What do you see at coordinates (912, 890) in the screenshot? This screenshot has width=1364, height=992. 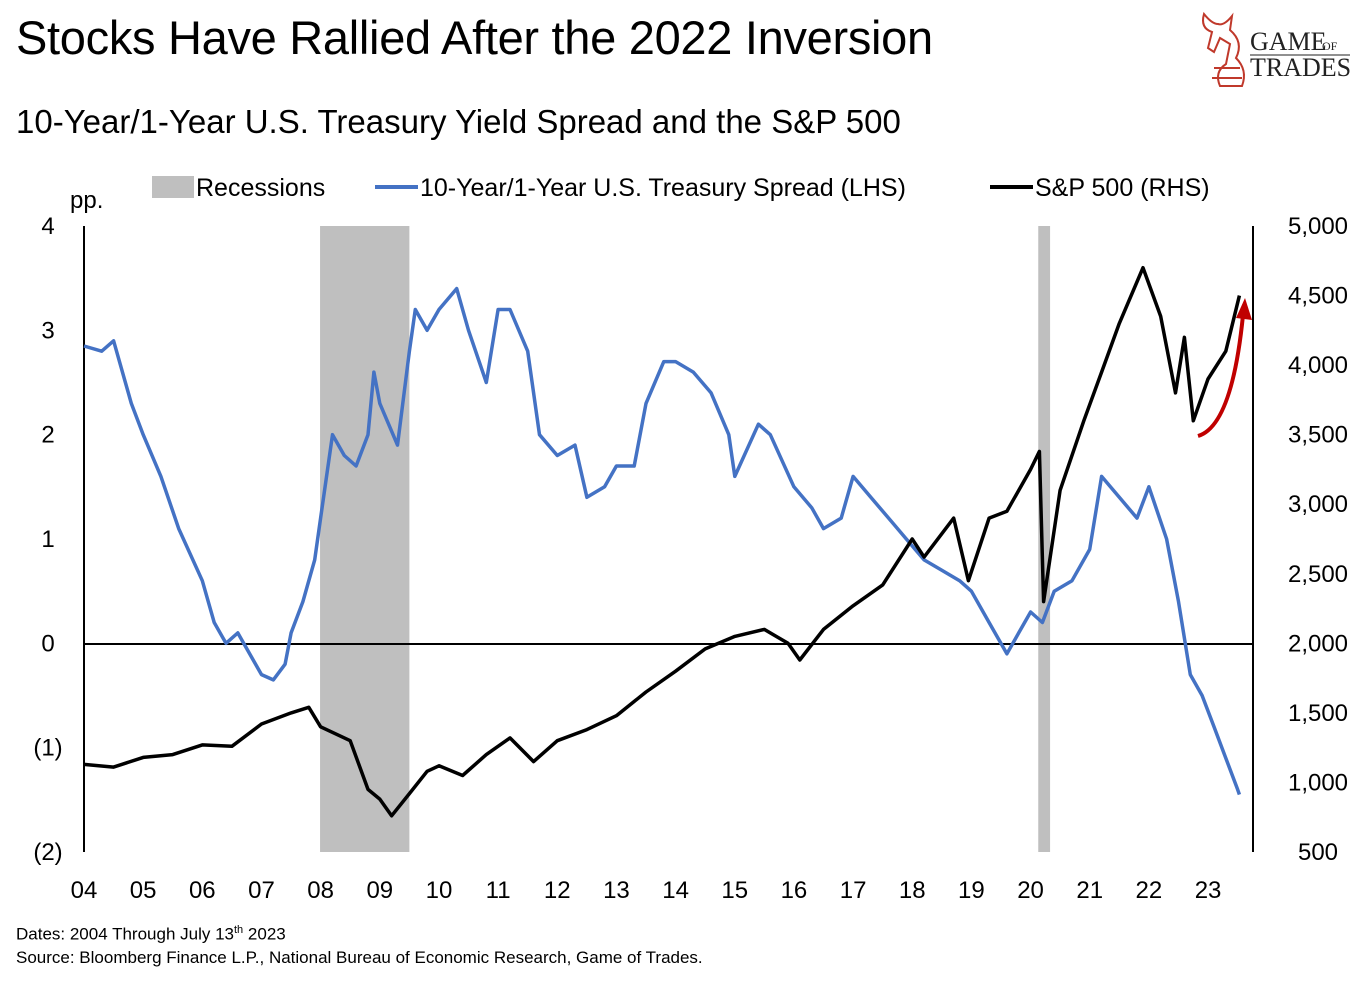 I see `x-tick-label: 18` at bounding box center [912, 890].